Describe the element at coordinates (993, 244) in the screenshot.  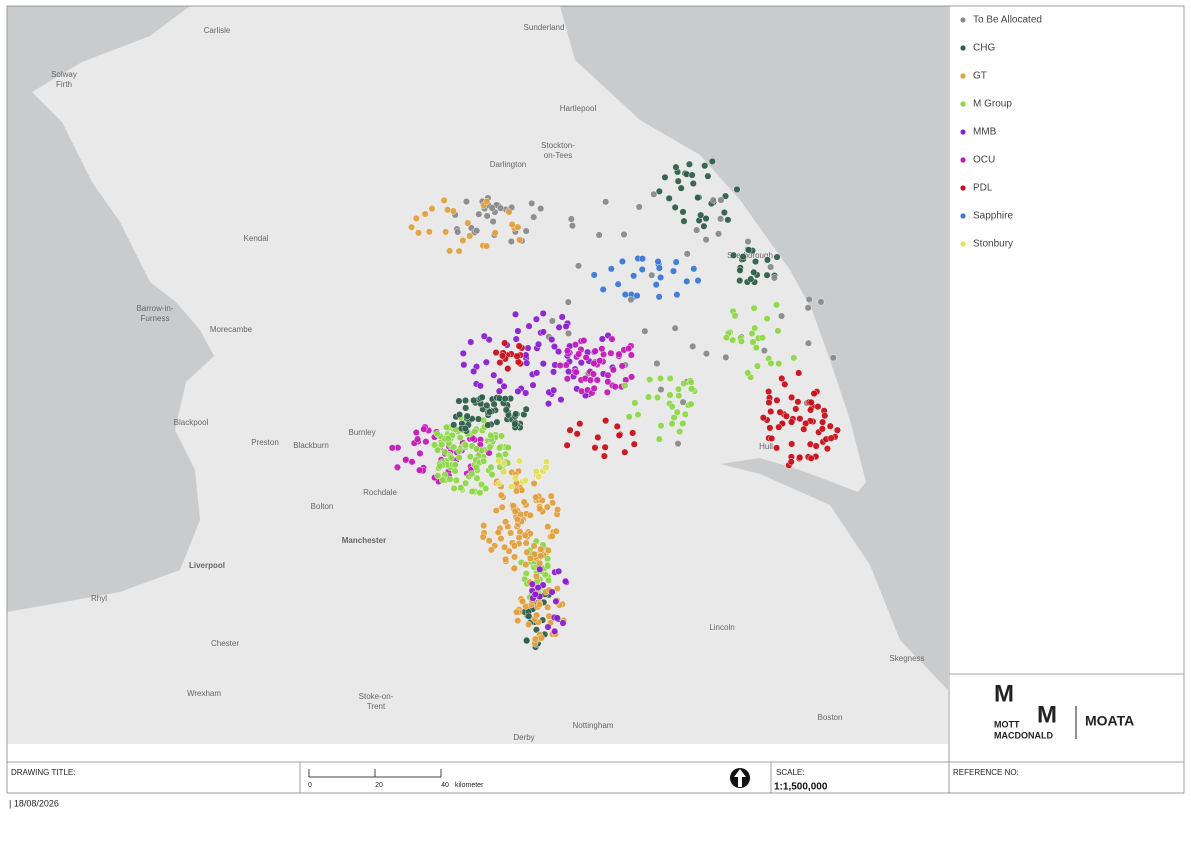
I see `legend-label: Stonbury` at that location.